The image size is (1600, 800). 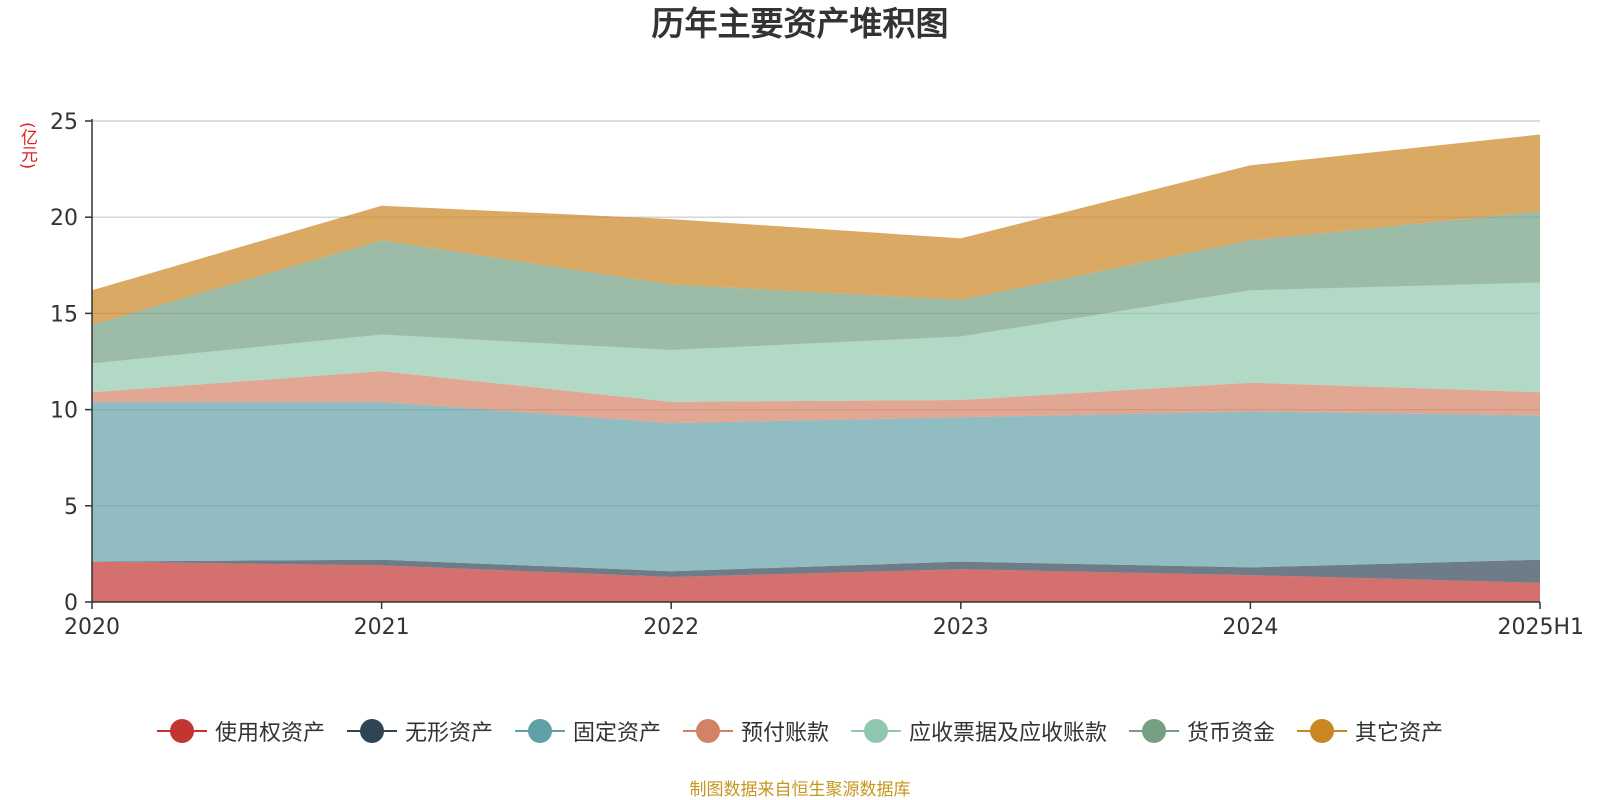 What do you see at coordinates (1231, 733) in the screenshot?
I see `legend-label: 货币资金` at bounding box center [1231, 733].